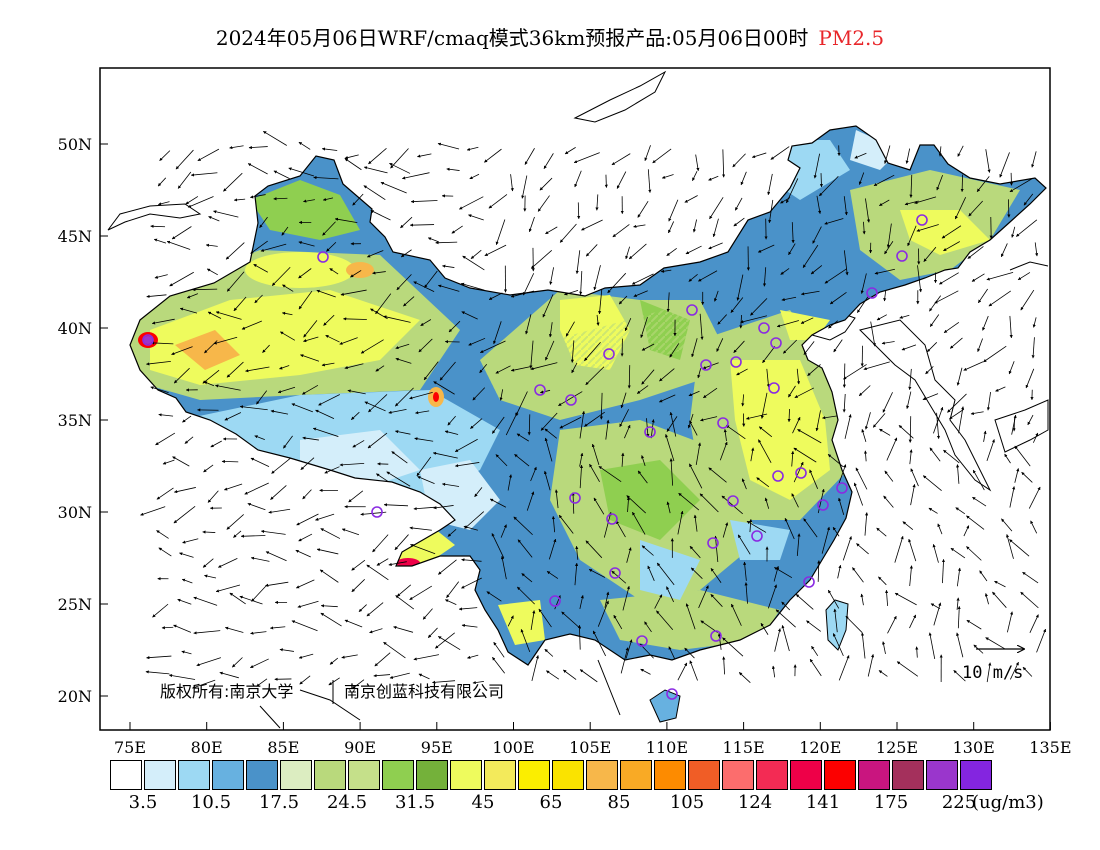  I want to click on colorbar-tick-label: 17.5, so click(279, 802).